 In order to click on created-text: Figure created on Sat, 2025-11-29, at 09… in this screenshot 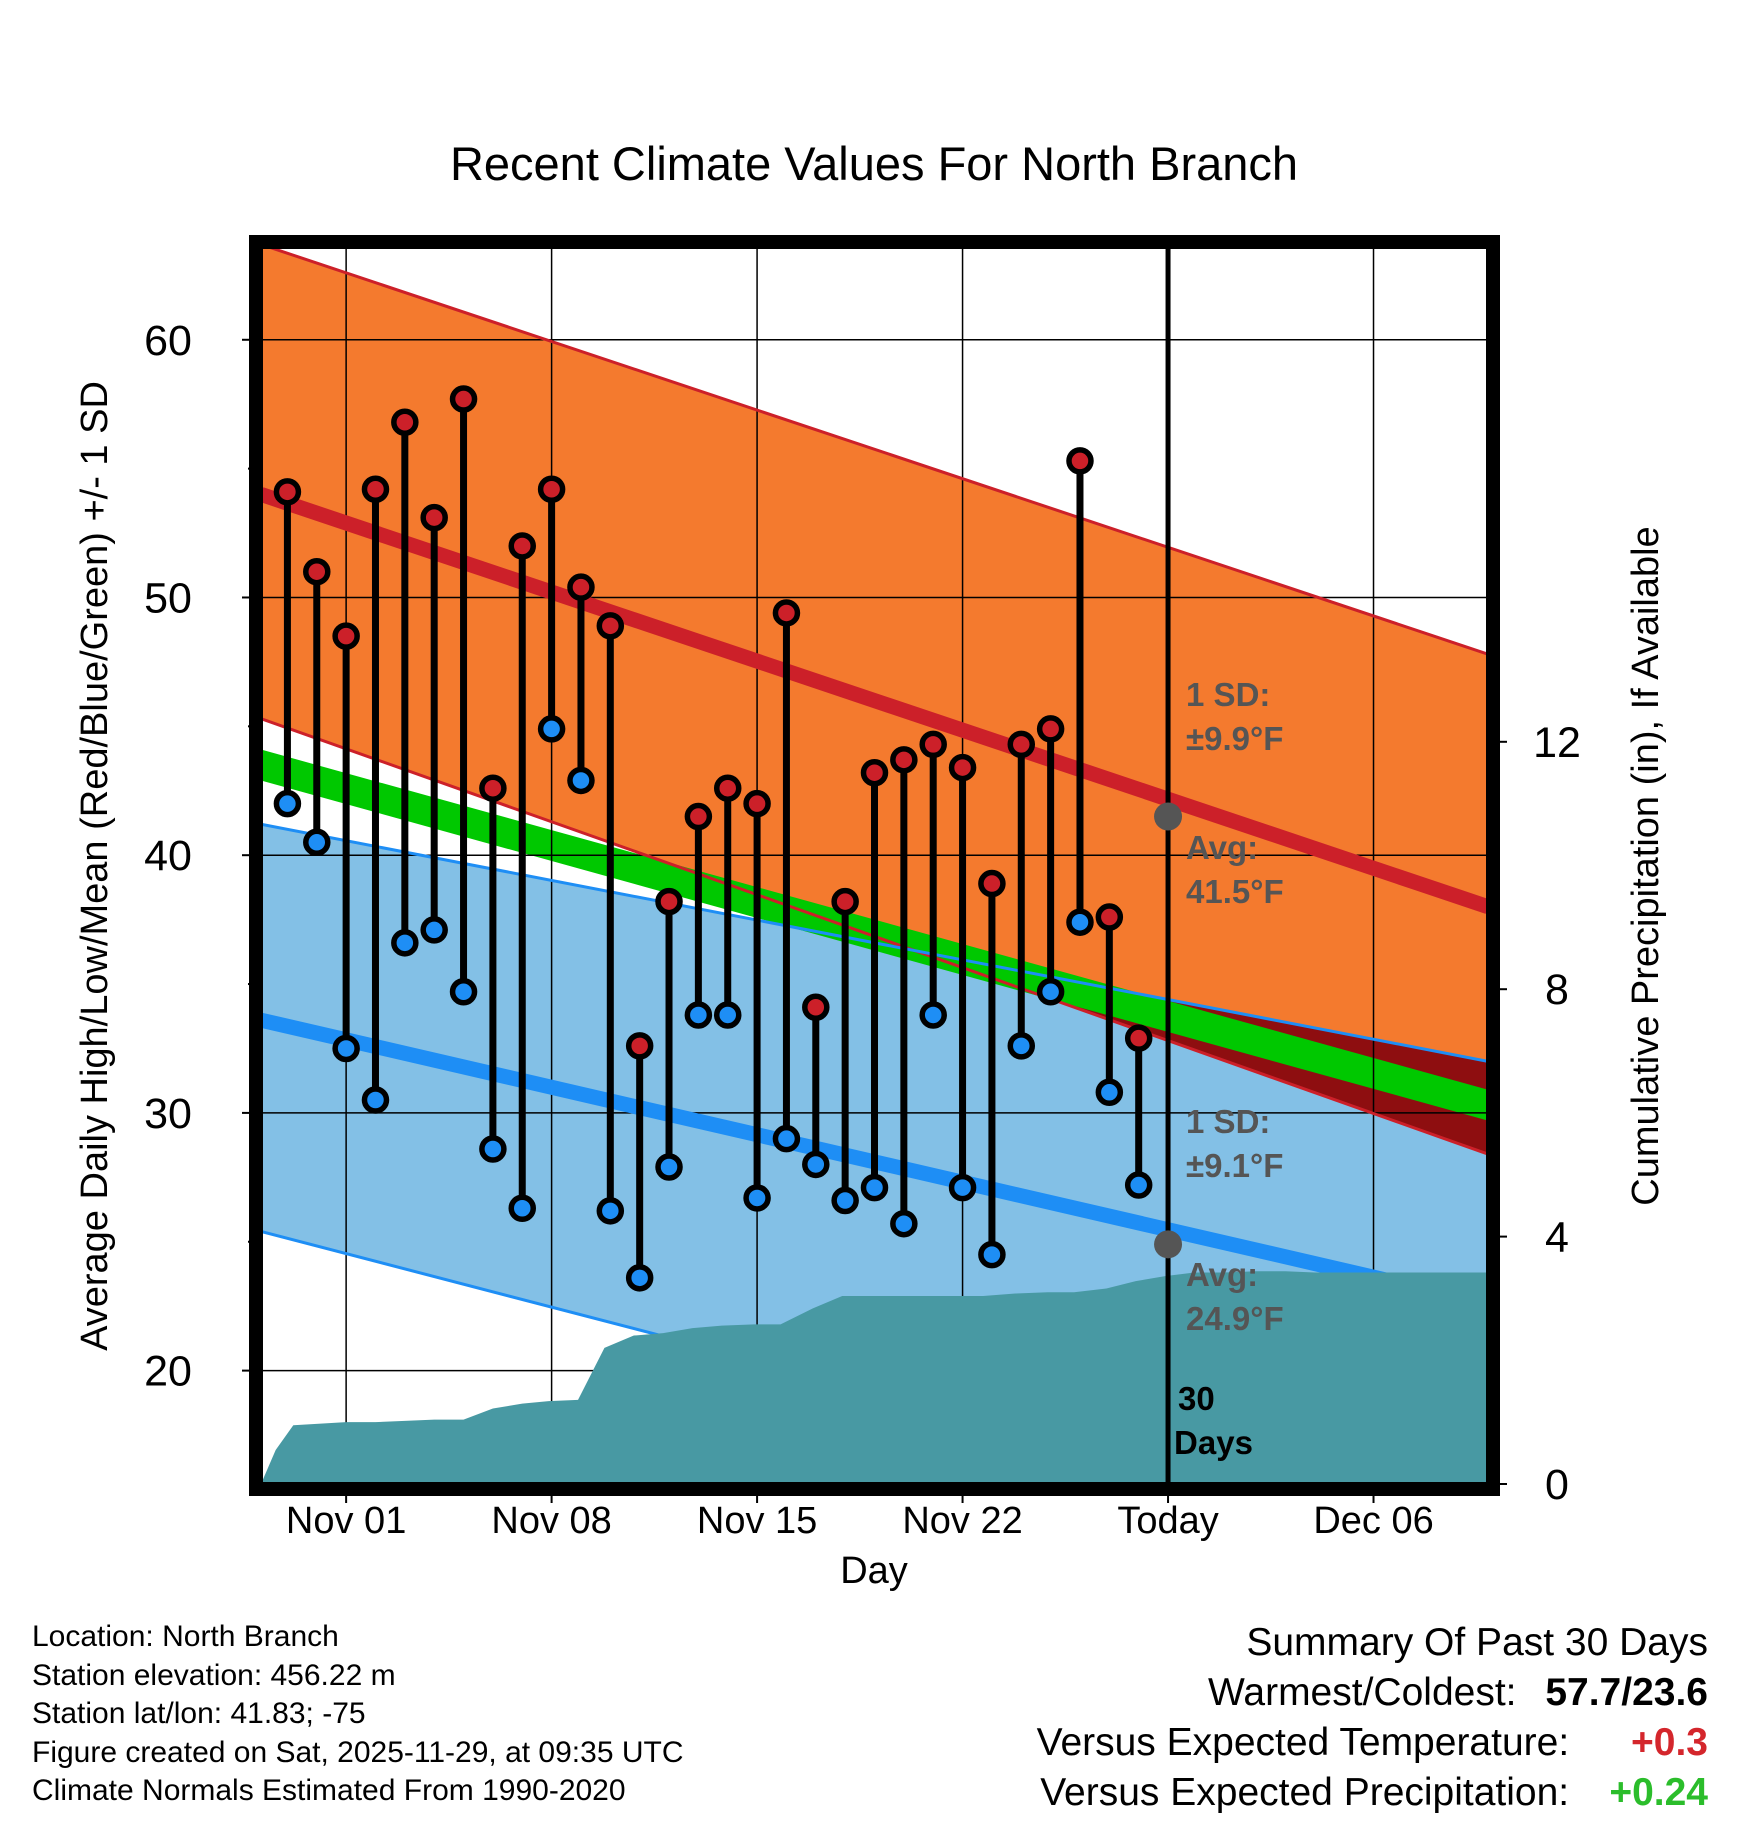, I will do `click(358, 1752)`.